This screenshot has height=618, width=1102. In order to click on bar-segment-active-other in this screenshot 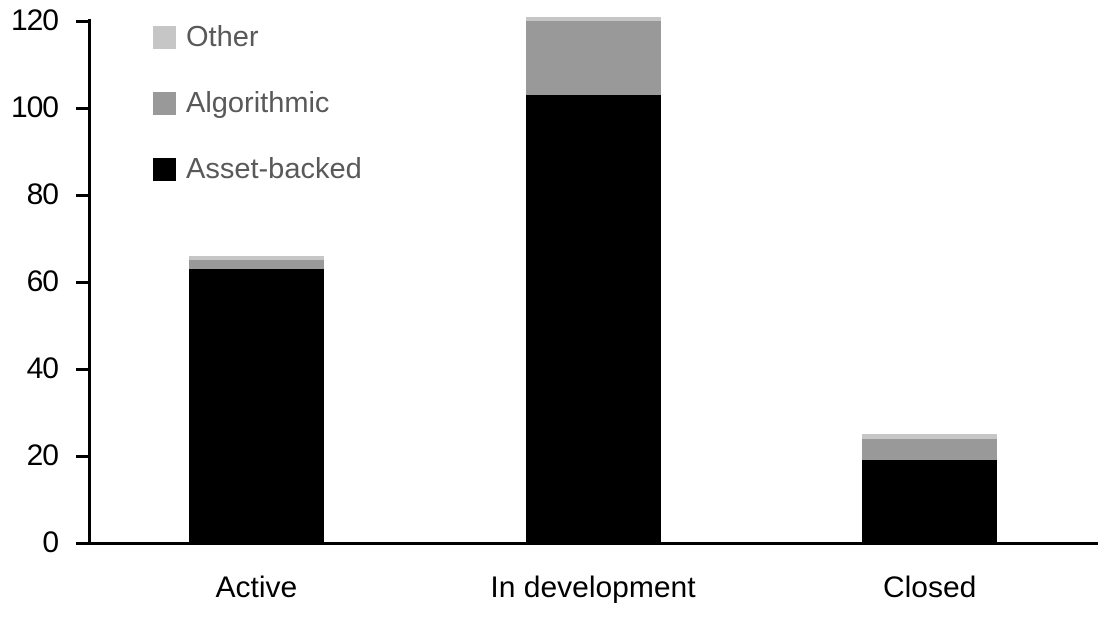, I will do `click(256, 258)`.